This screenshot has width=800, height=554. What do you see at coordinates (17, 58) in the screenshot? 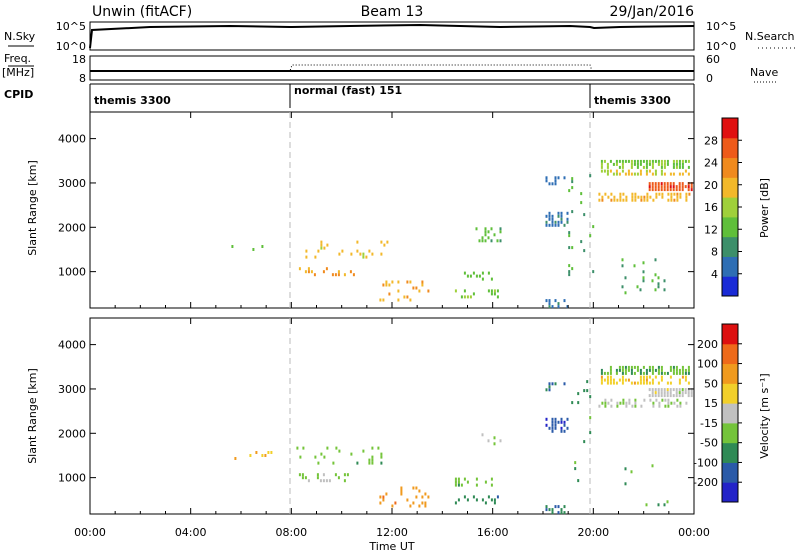
I see `freq-label-line1: Freq.` at bounding box center [17, 58].